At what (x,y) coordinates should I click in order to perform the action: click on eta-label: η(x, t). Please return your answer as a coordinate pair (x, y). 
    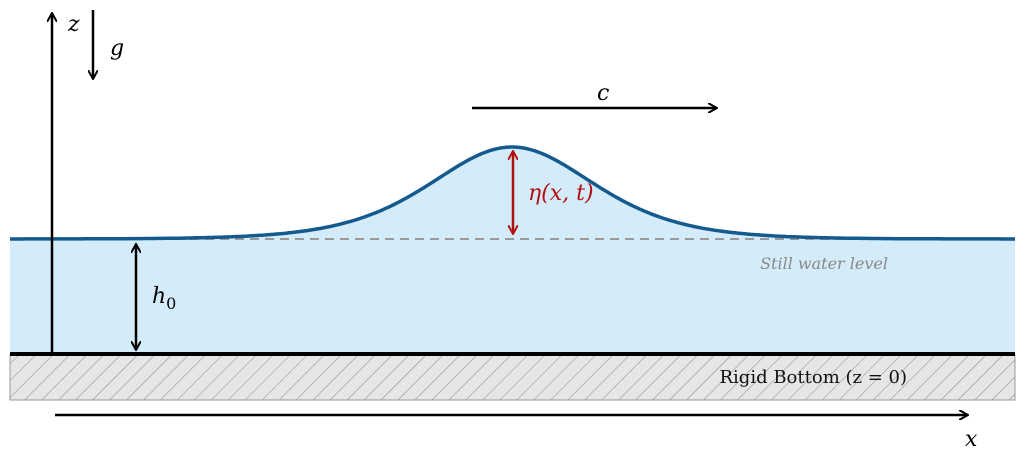
    Looking at the image, I should click on (561, 193).